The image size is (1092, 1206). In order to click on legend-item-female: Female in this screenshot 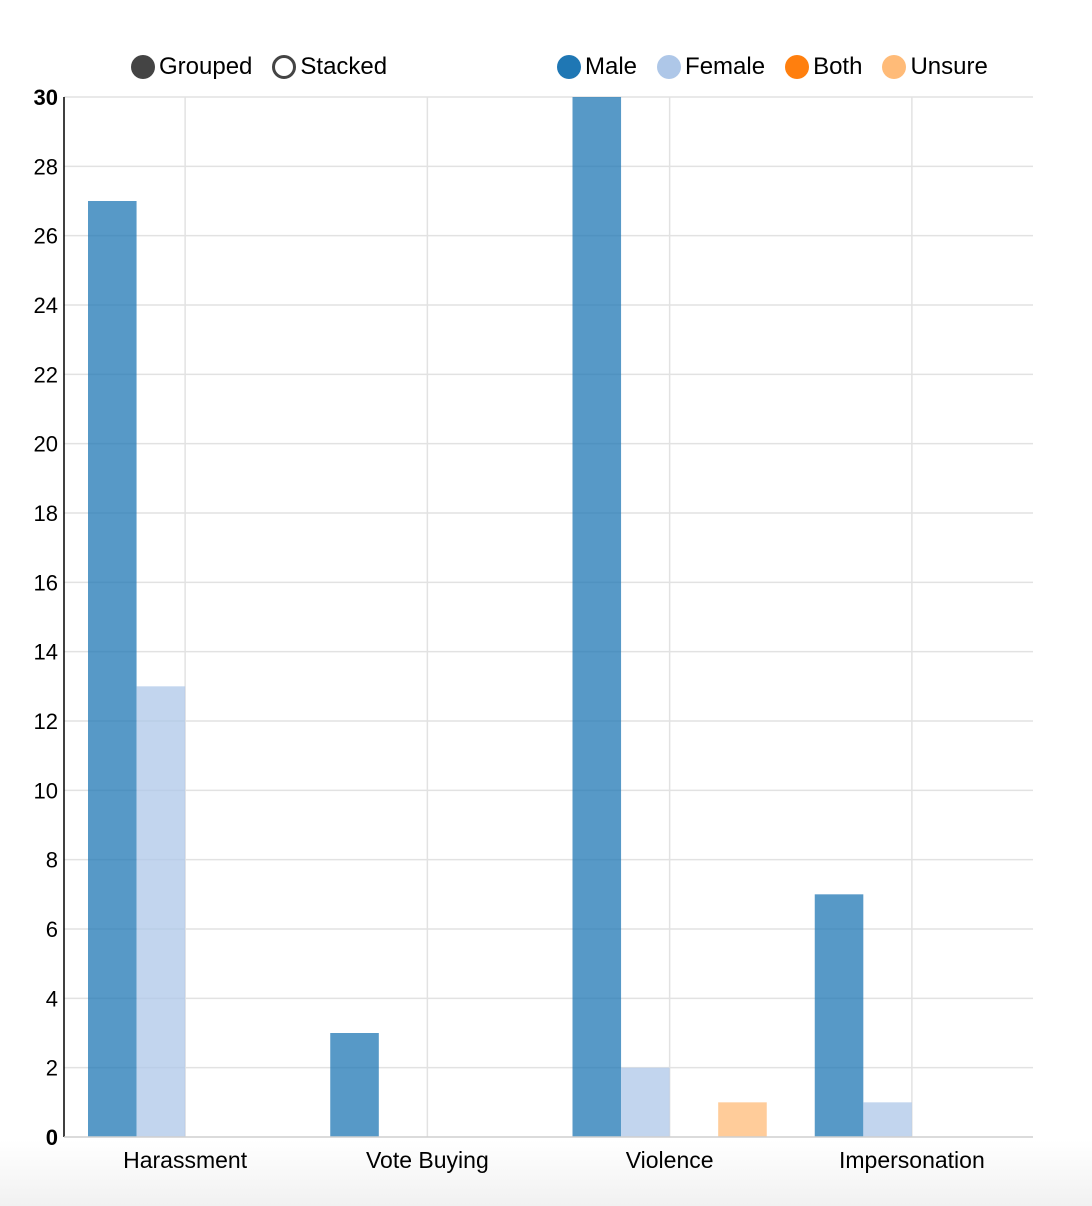, I will do `click(711, 67)`.